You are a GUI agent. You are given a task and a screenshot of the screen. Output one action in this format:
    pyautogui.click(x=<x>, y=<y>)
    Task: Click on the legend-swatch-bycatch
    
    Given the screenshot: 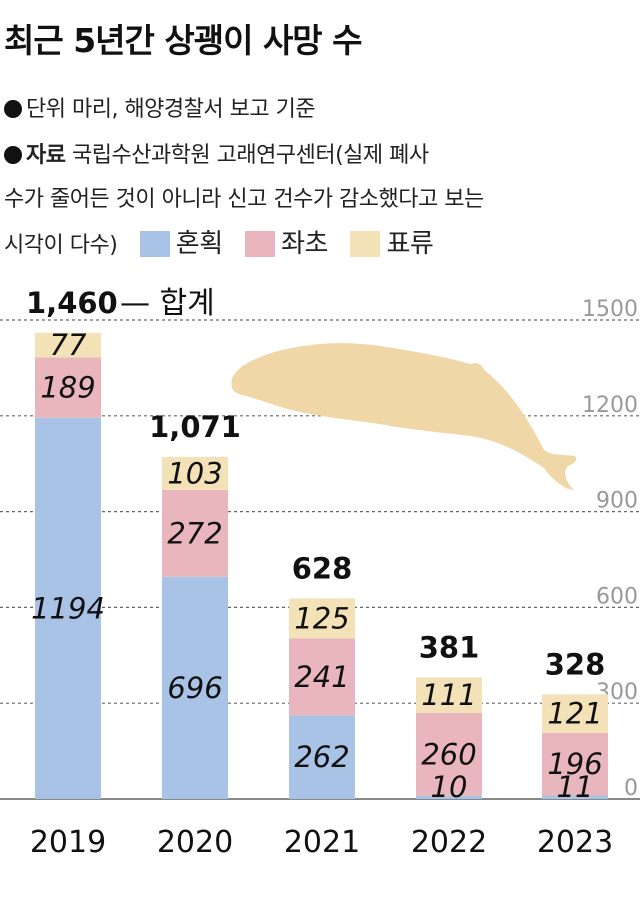 What is the action you would take?
    pyautogui.click(x=154, y=244)
    